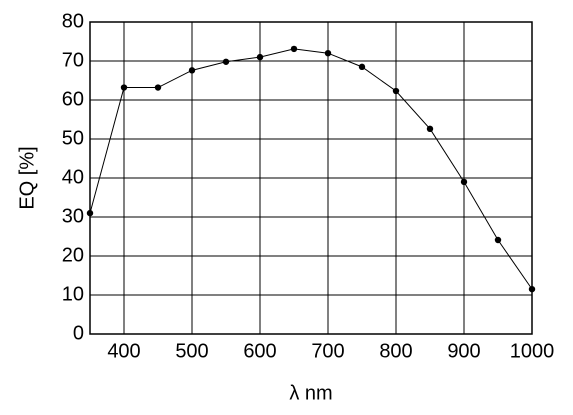 This screenshot has width=573, height=415. Describe the element at coordinates (259, 351) in the screenshot. I see `x-tick-label: 600` at that location.